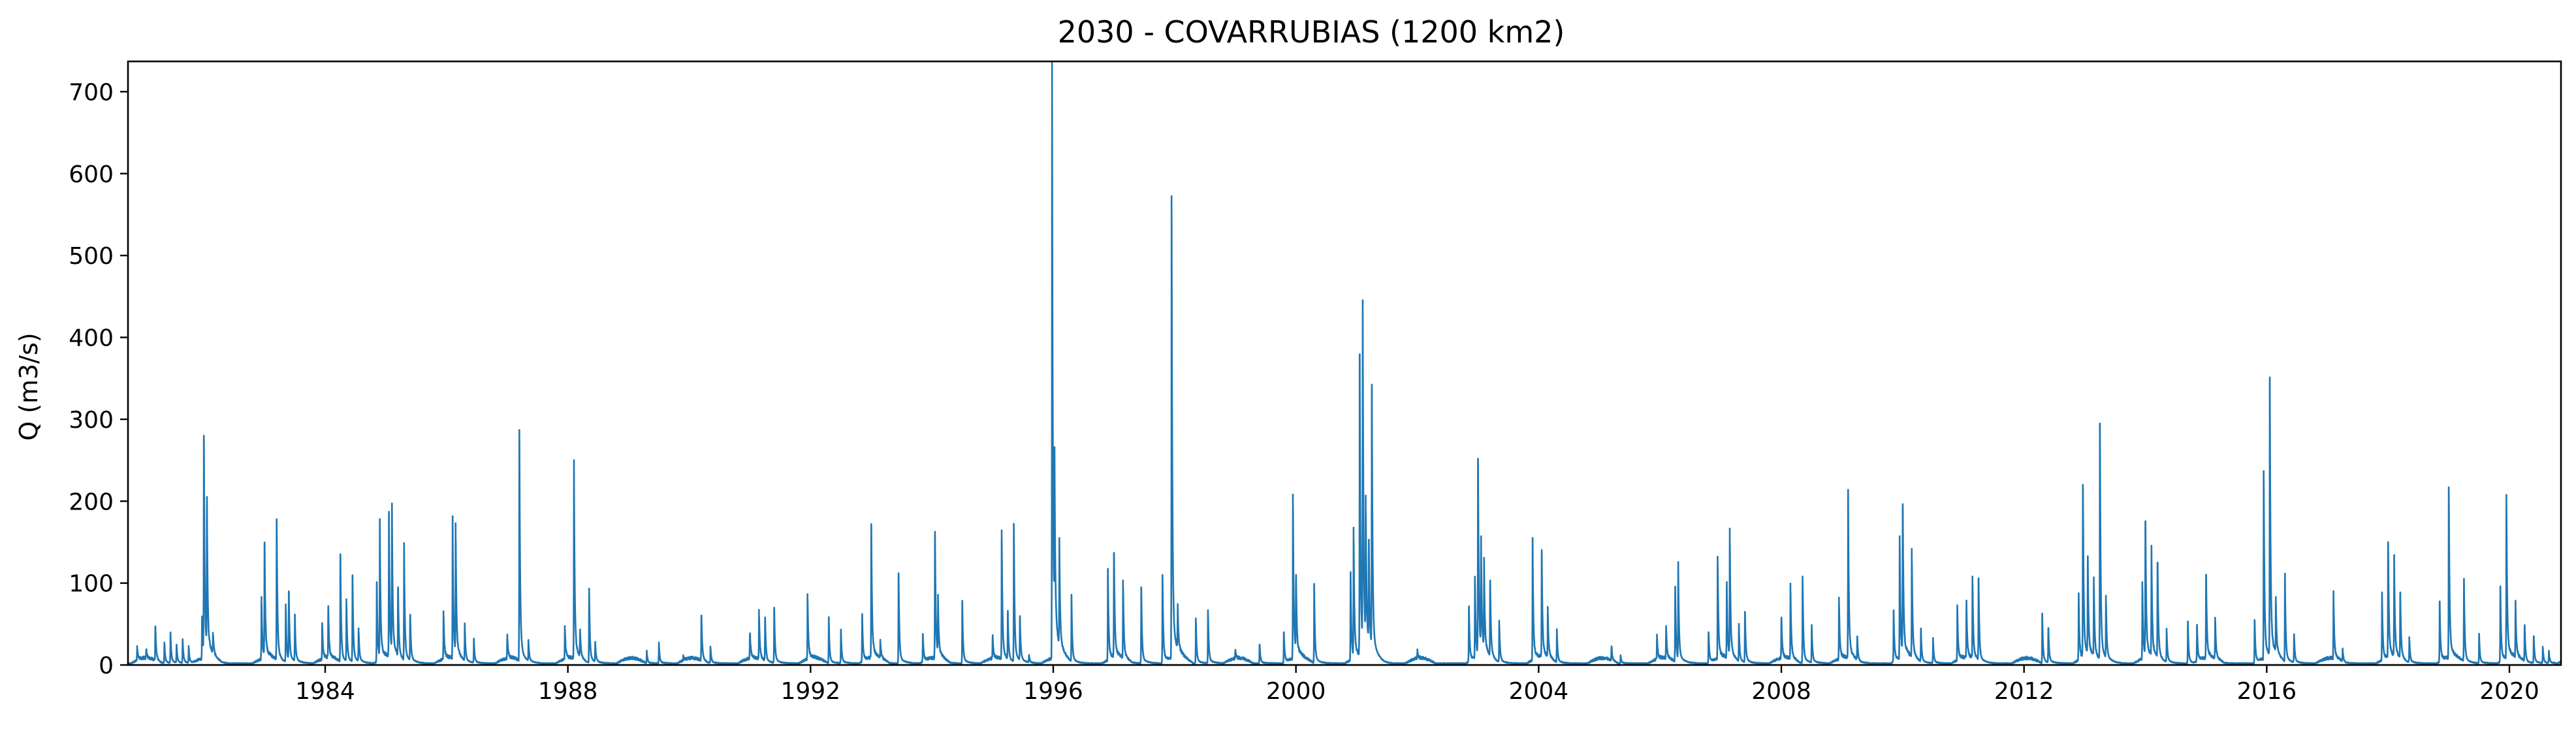 This screenshot has height=729, width=2576. Describe the element at coordinates (92, 420) in the screenshot. I see `y-tick-label: 300` at that location.